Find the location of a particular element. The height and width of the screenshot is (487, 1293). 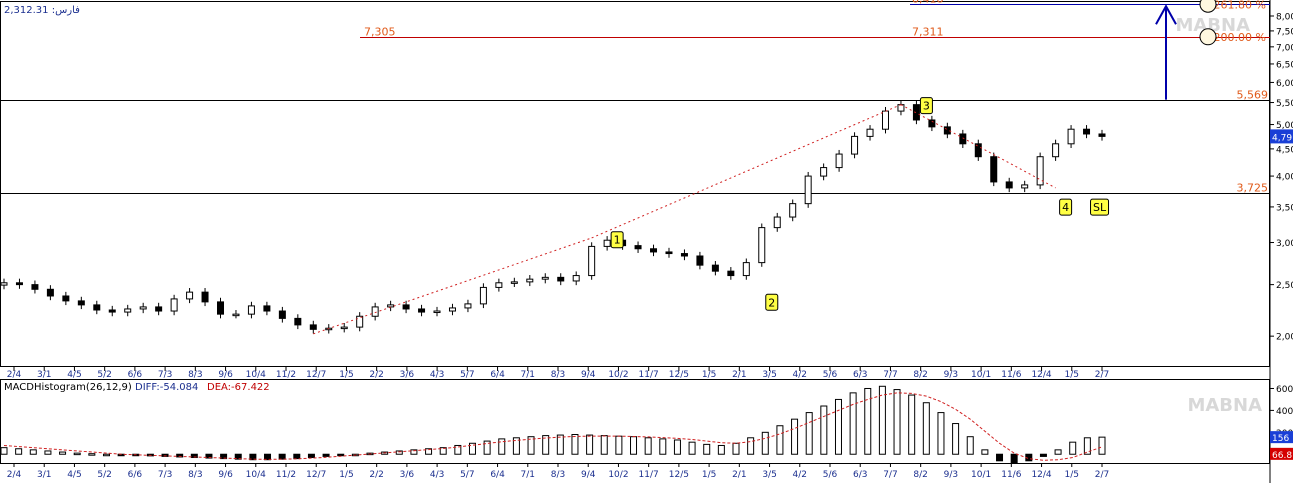

macd-x-axis-label: 8/2 is located at coordinates (920, 475).